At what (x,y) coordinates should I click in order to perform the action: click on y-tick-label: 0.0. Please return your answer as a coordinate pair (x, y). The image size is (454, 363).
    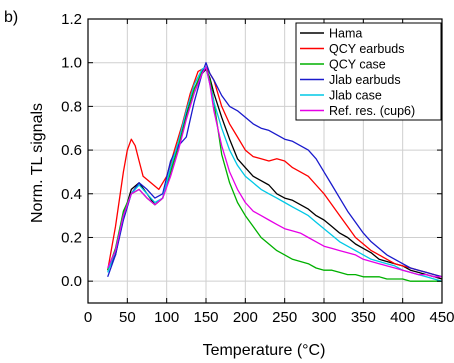
    Looking at the image, I should click on (71, 281).